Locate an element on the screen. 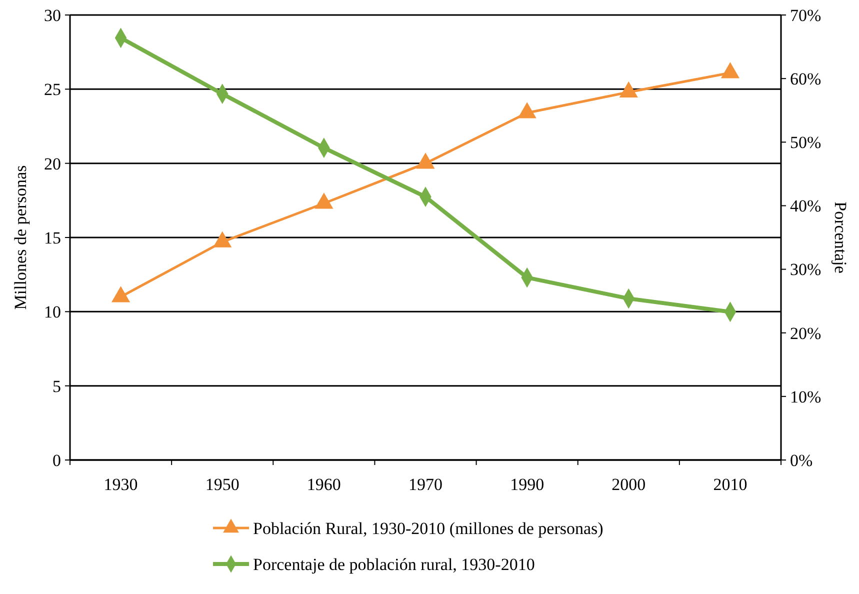 The height and width of the screenshot is (594, 859). y2-tick-label: 0% is located at coordinates (801, 460).